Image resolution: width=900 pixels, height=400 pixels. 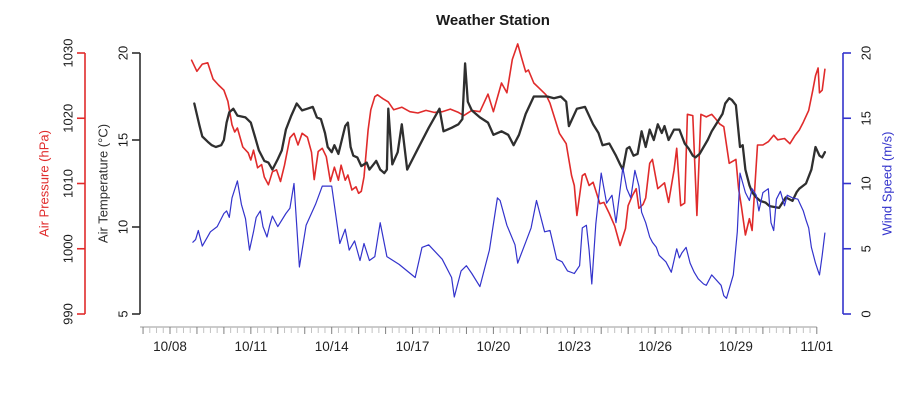 I want to click on temperature-axis: 5 10 15 20 Air Temperature (°C), so click(x=118, y=182).